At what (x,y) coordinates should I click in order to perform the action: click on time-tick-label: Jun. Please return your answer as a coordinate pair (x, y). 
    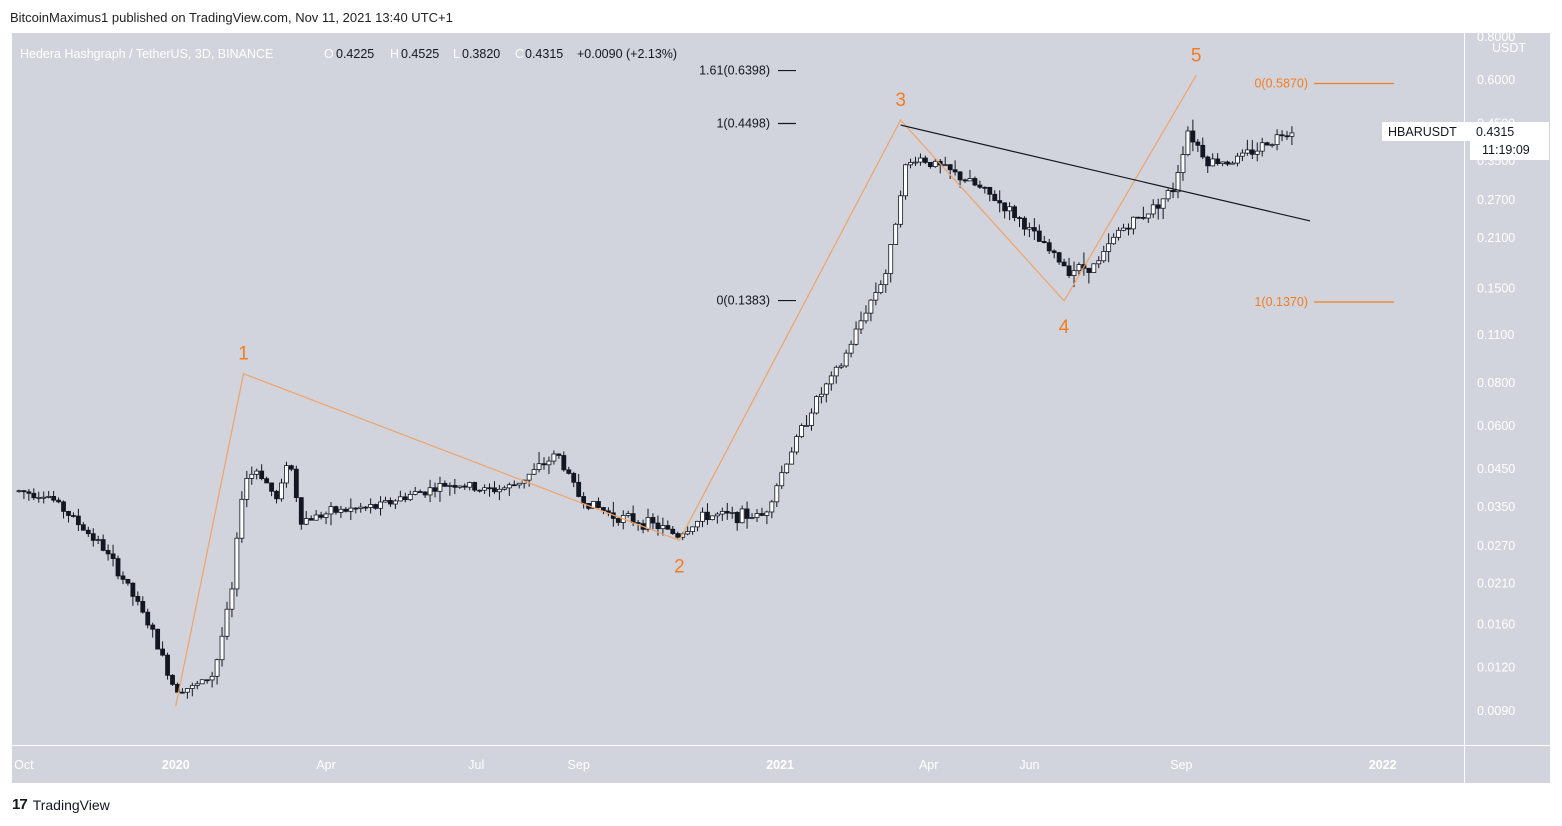
    Looking at the image, I should click on (1029, 765).